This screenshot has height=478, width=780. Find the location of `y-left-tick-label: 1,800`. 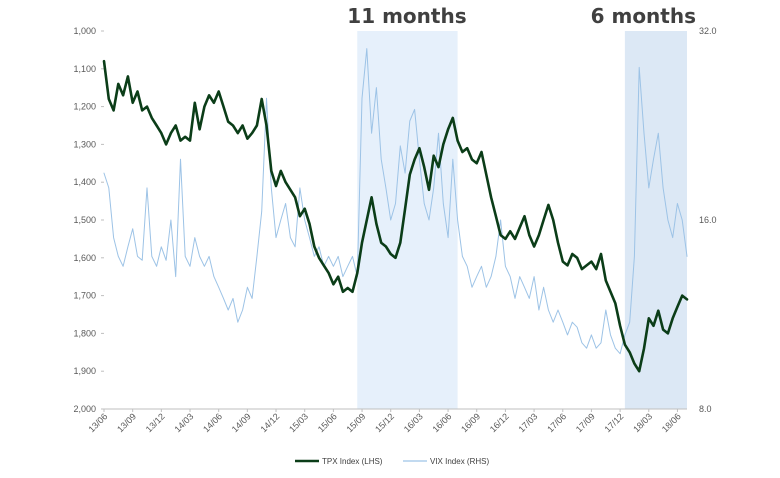

y-left-tick-label: 1,800 is located at coordinates (84, 333).